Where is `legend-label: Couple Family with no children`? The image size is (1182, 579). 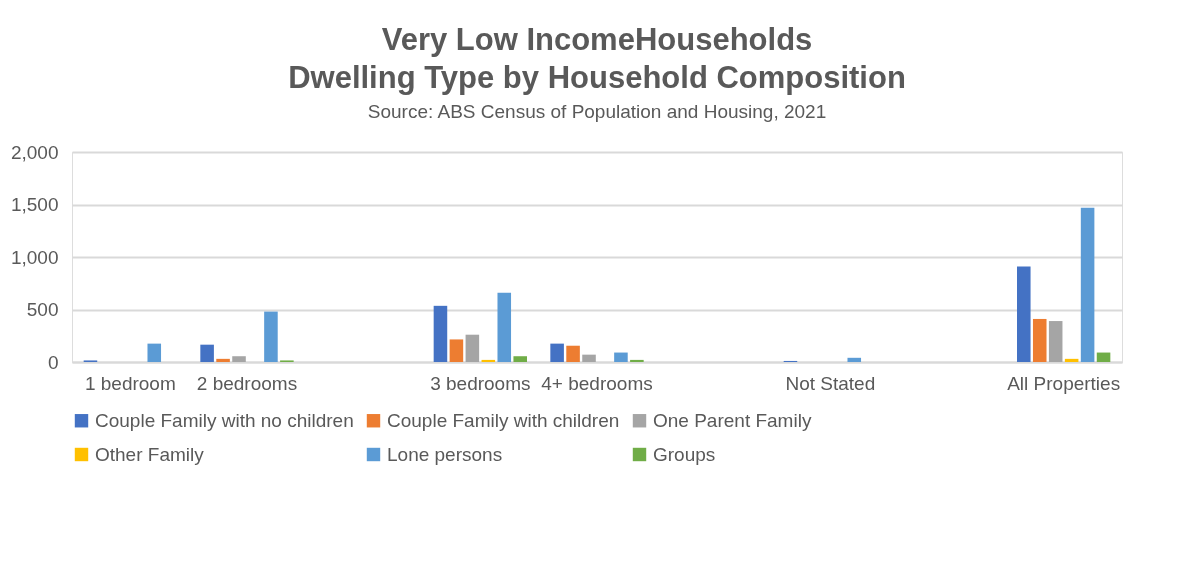 legend-label: Couple Family with no children is located at coordinates (224, 420).